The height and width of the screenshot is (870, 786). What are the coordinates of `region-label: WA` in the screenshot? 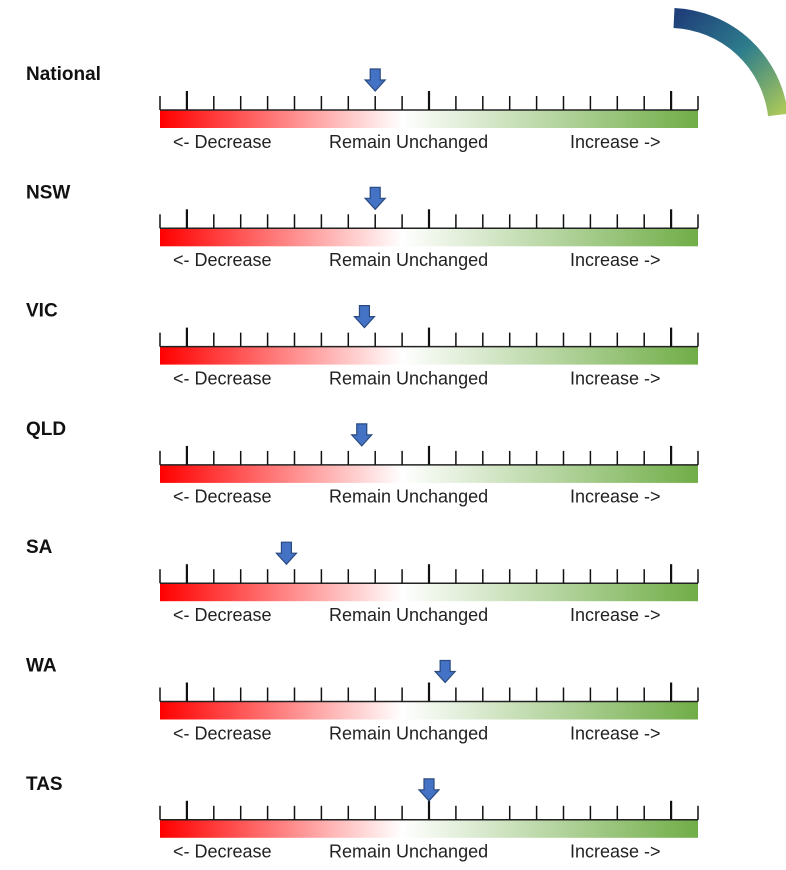 It's located at (41, 666).